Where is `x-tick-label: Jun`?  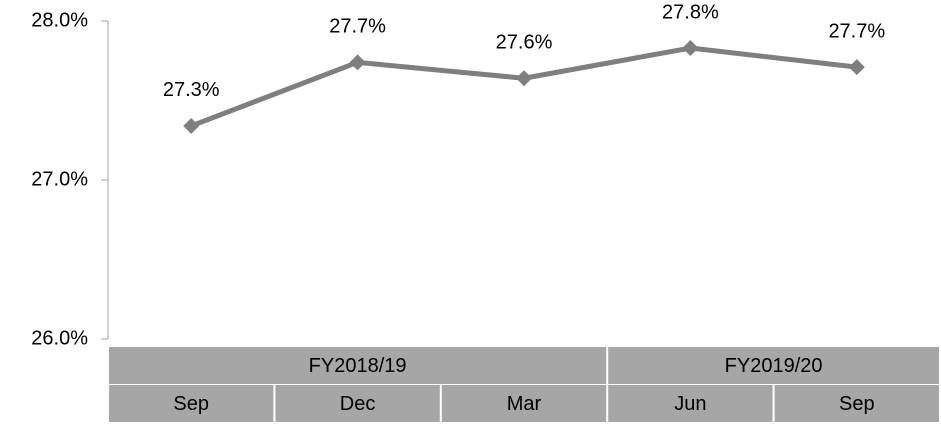 x-tick-label: Jun is located at coordinates (690, 404).